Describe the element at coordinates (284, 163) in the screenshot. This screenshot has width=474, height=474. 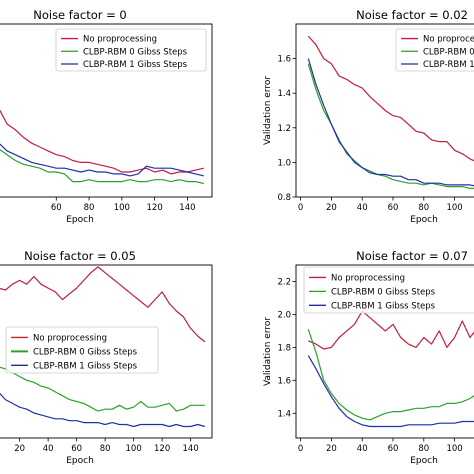
I see `y-tick-label: 1.0` at that location.